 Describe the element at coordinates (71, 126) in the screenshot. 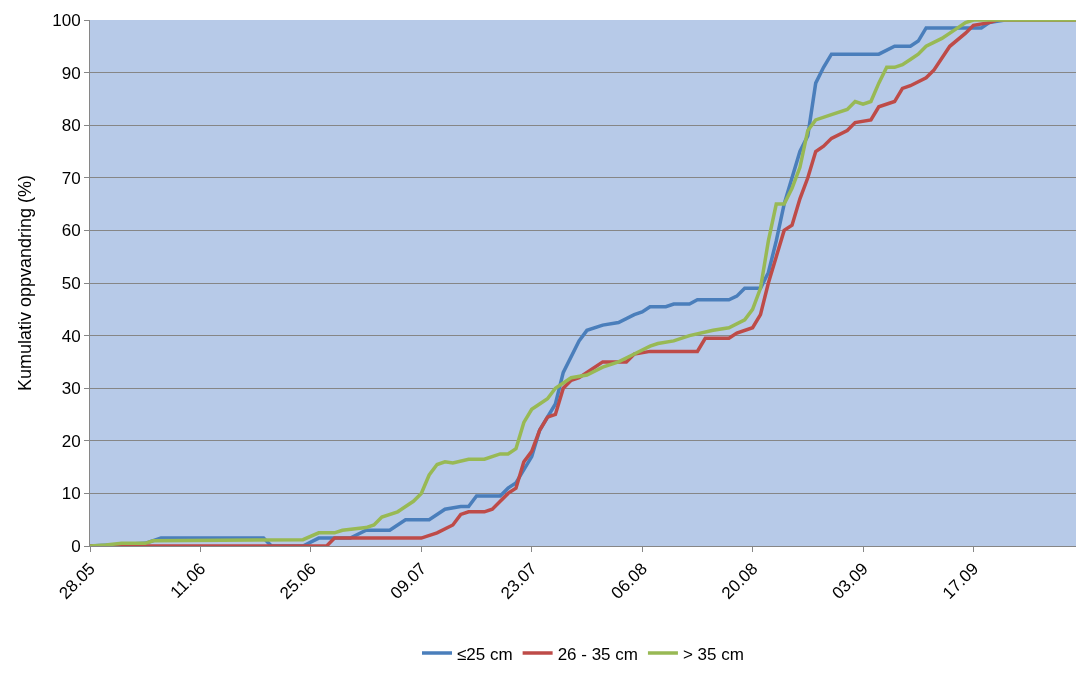

I see `y-tick-label: 80` at that location.